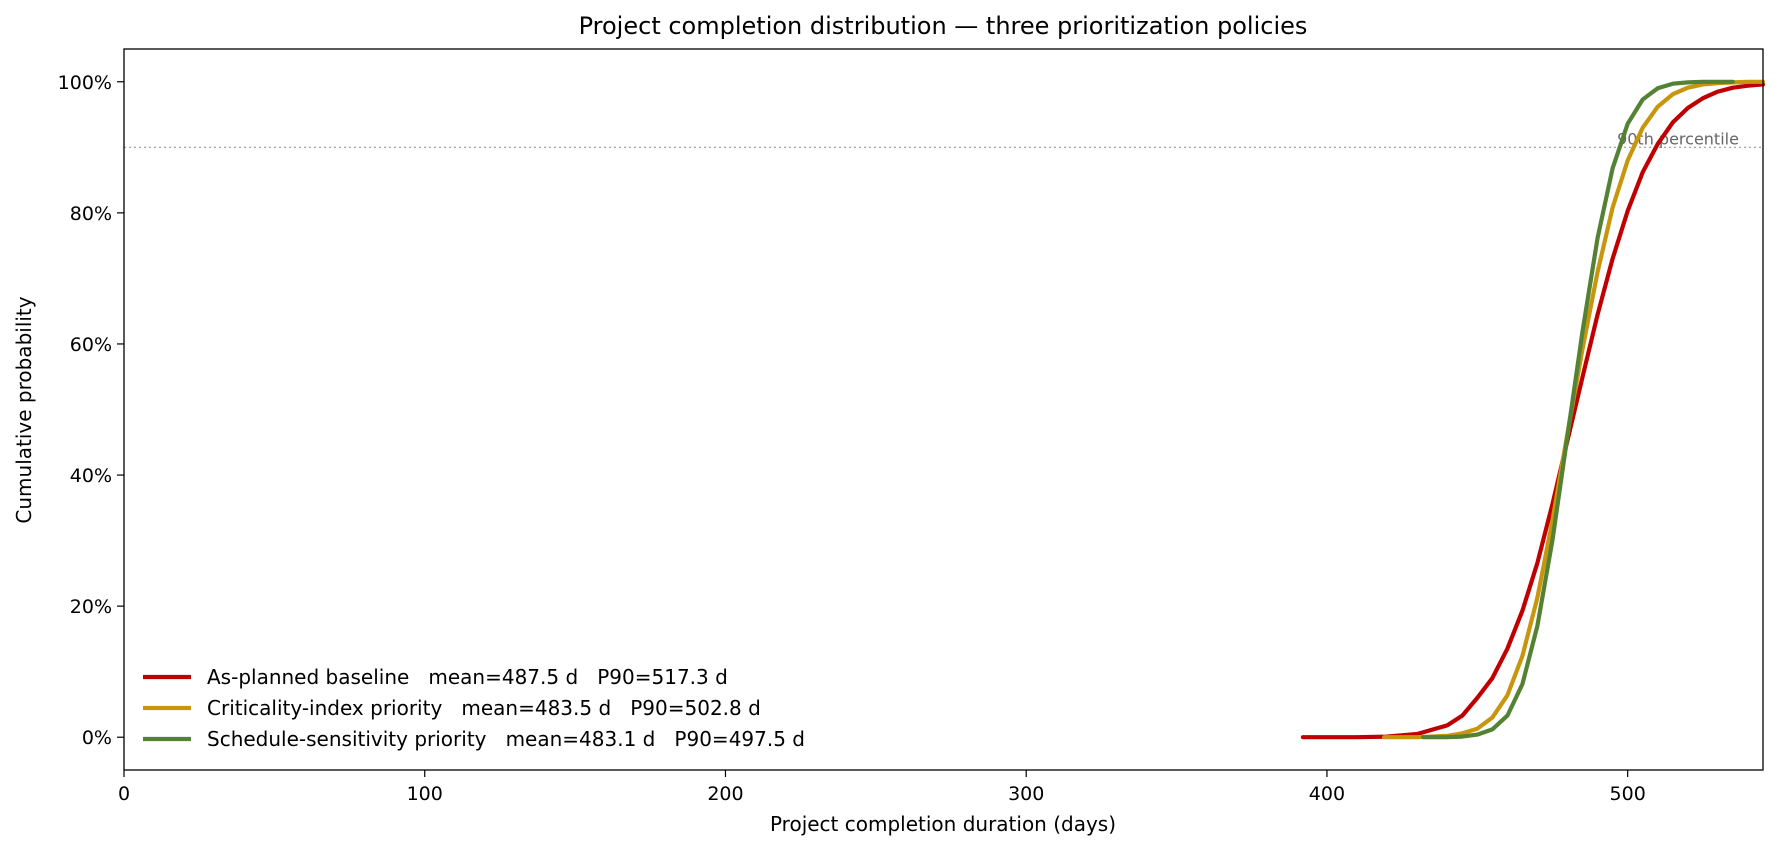 Image resolution: width=1778 pixels, height=850 pixels. I want to click on x-tick-label: 500, so click(1628, 794).